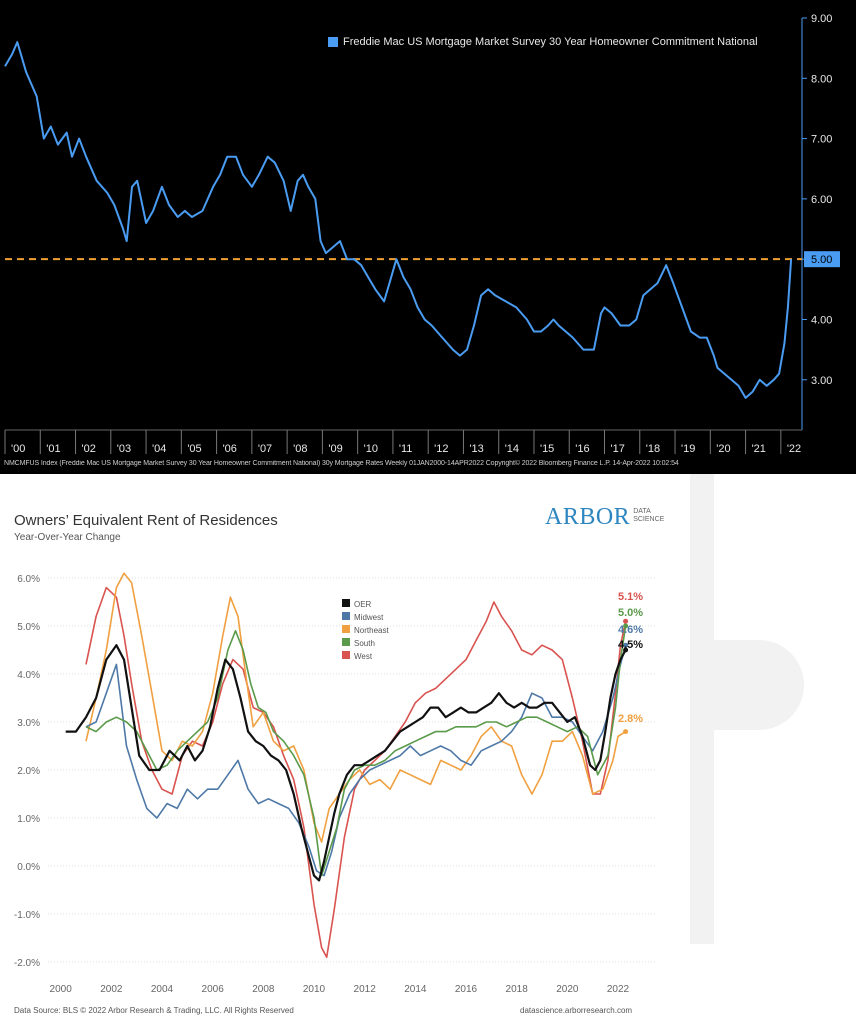 Image resolution: width=856 pixels, height=1024 pixels. What do you see at coordinates (588, 517) in the screenshot?
I see `arbor-logo-word: ARBOR` at bounding box center [588, 517].